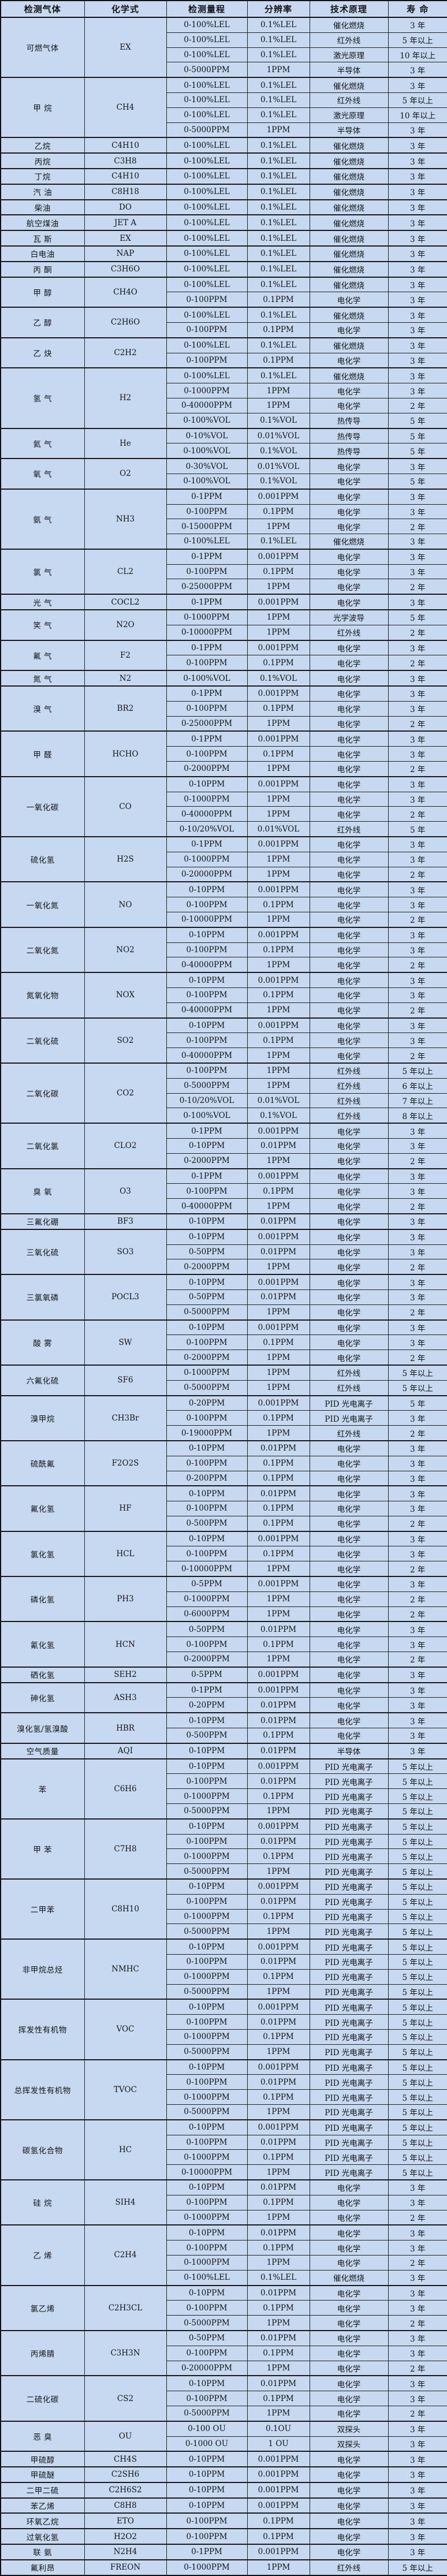 The image size is (447, 2576). What do you see at coordinates (223, 238) in the screenshot?
I see `table-row: 瓦 斯 EX 0-100%LEL 0.1%LEL 催化燃烧 3 年` at bounding box center [223, 238].